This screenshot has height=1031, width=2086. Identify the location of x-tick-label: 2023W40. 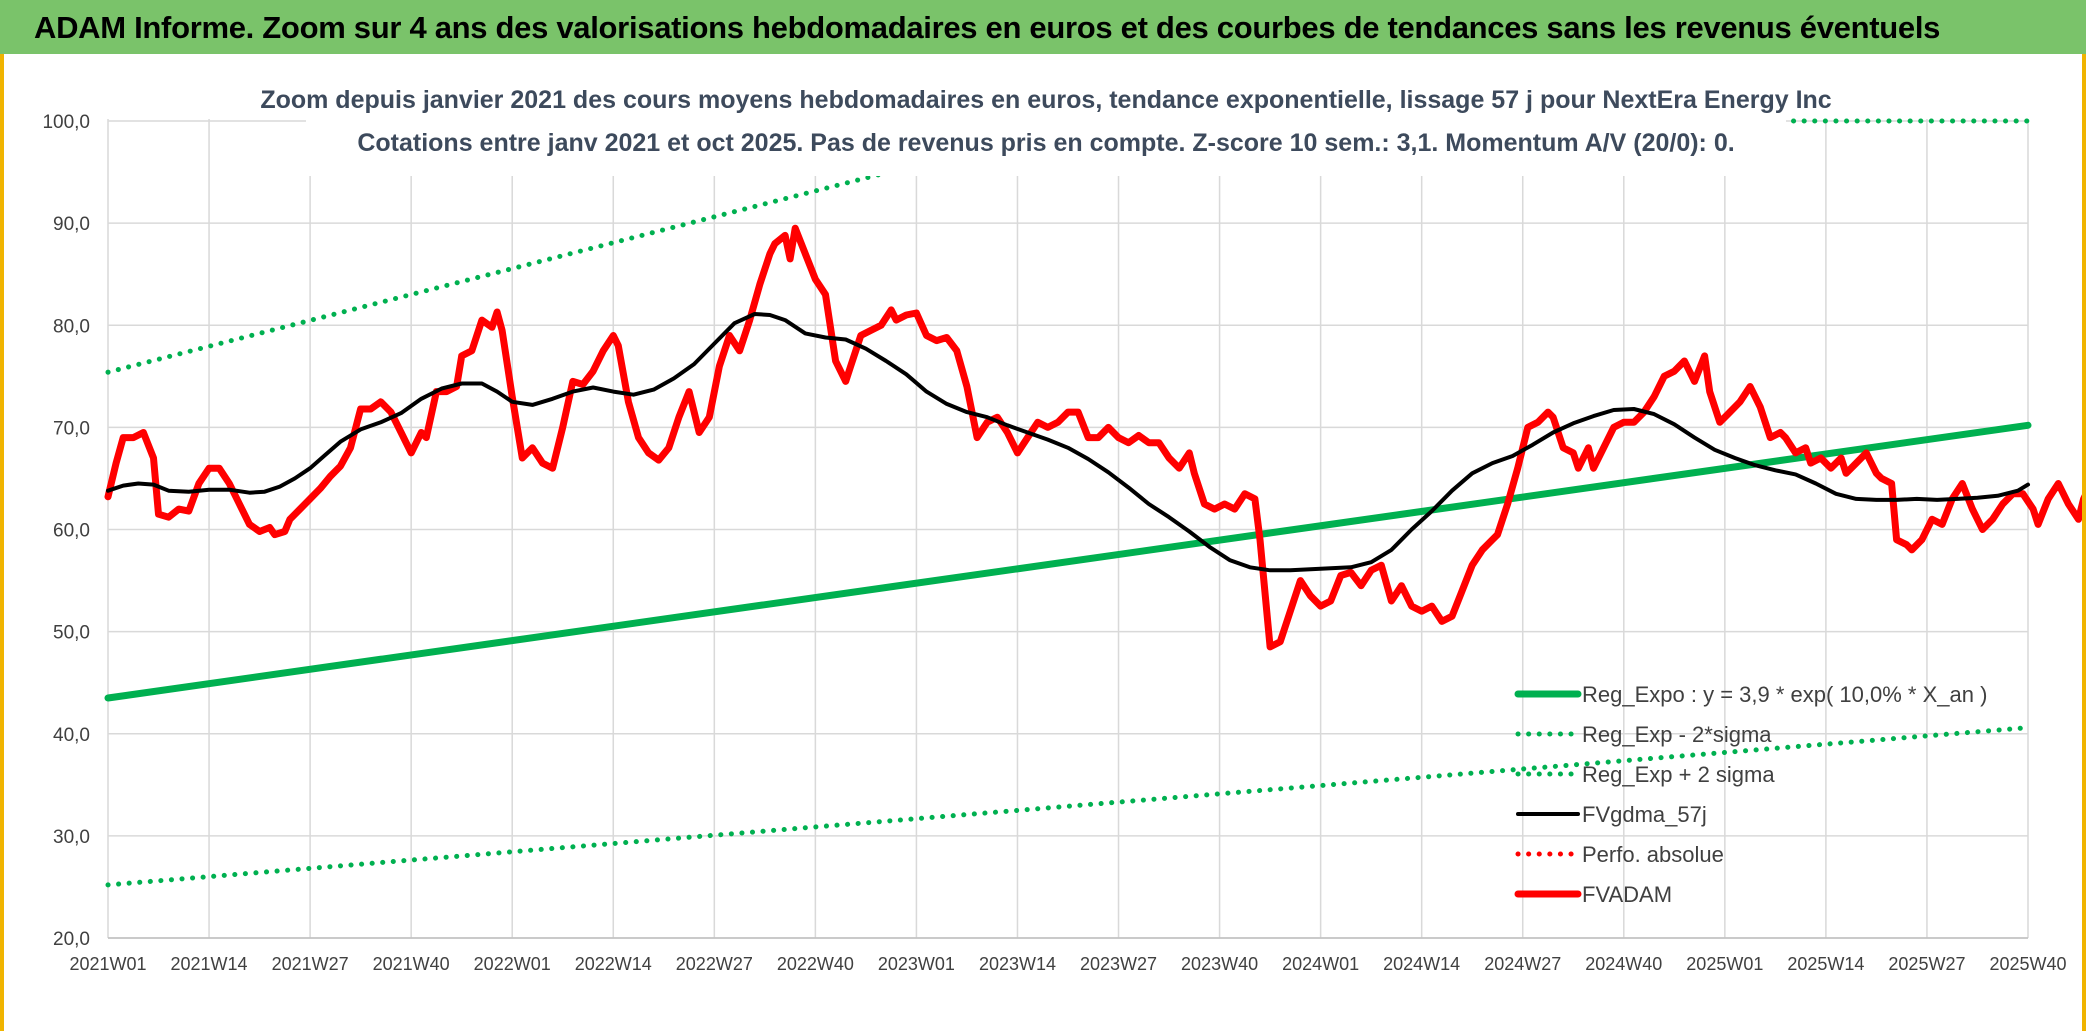
(1219, 964).